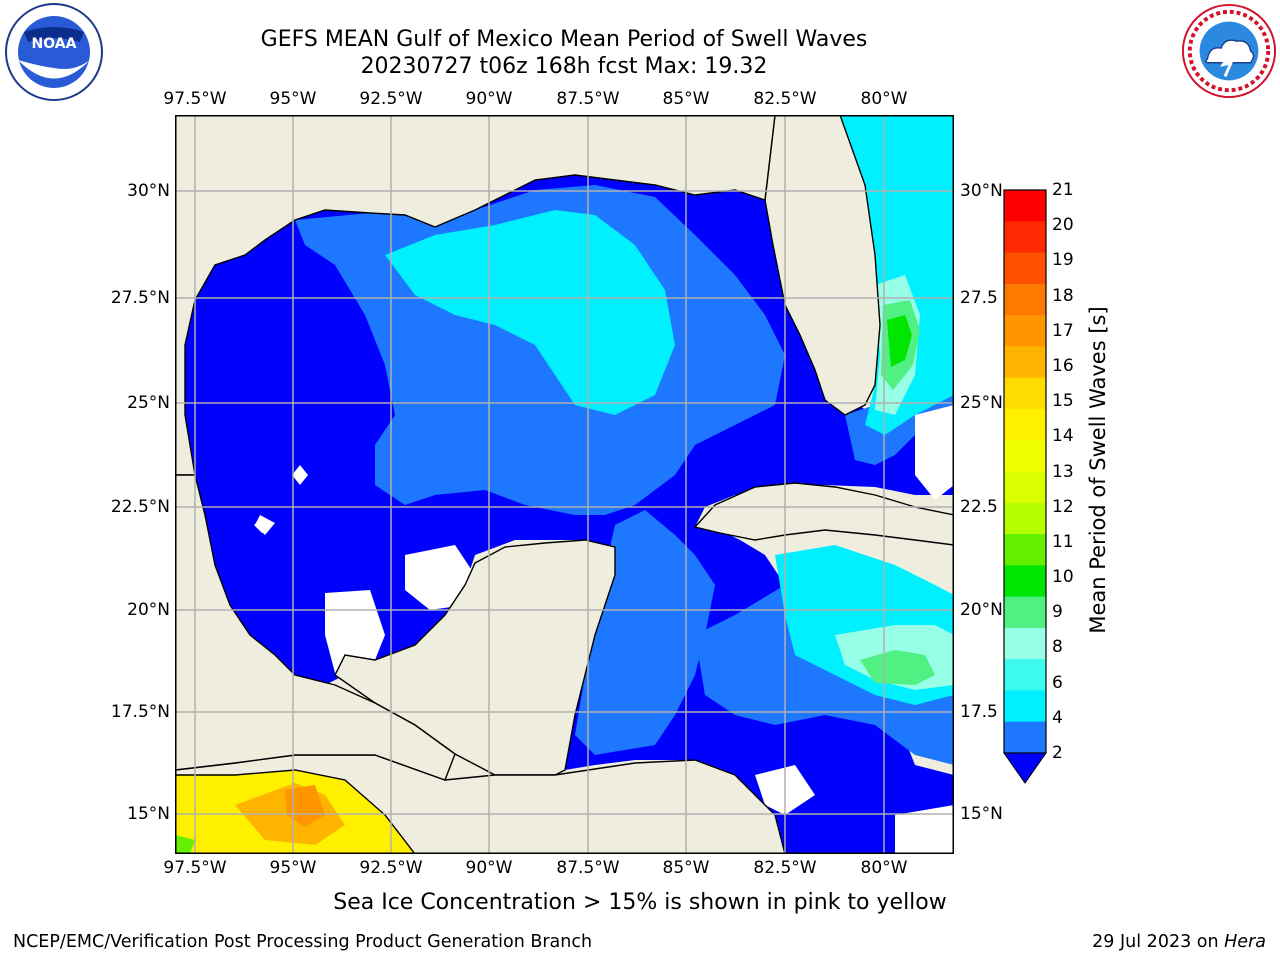 This screenshot has height=960, width=1280. I want to click on colorbar-tick-label: 6, so click(1057, 682).